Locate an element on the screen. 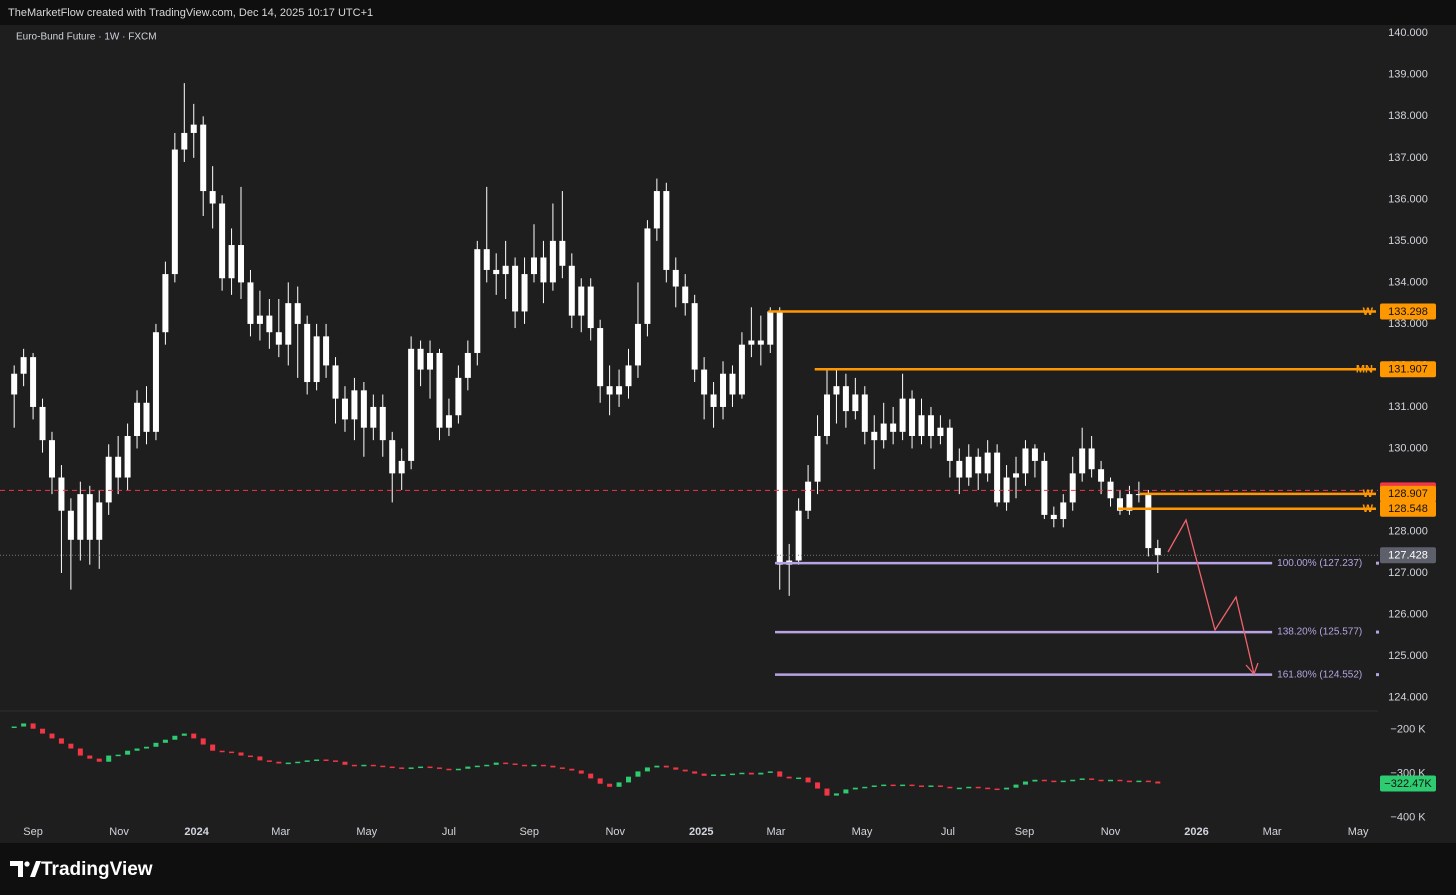  fib-label: 138.20% (125.577) is located at coordinates (1319, 632).